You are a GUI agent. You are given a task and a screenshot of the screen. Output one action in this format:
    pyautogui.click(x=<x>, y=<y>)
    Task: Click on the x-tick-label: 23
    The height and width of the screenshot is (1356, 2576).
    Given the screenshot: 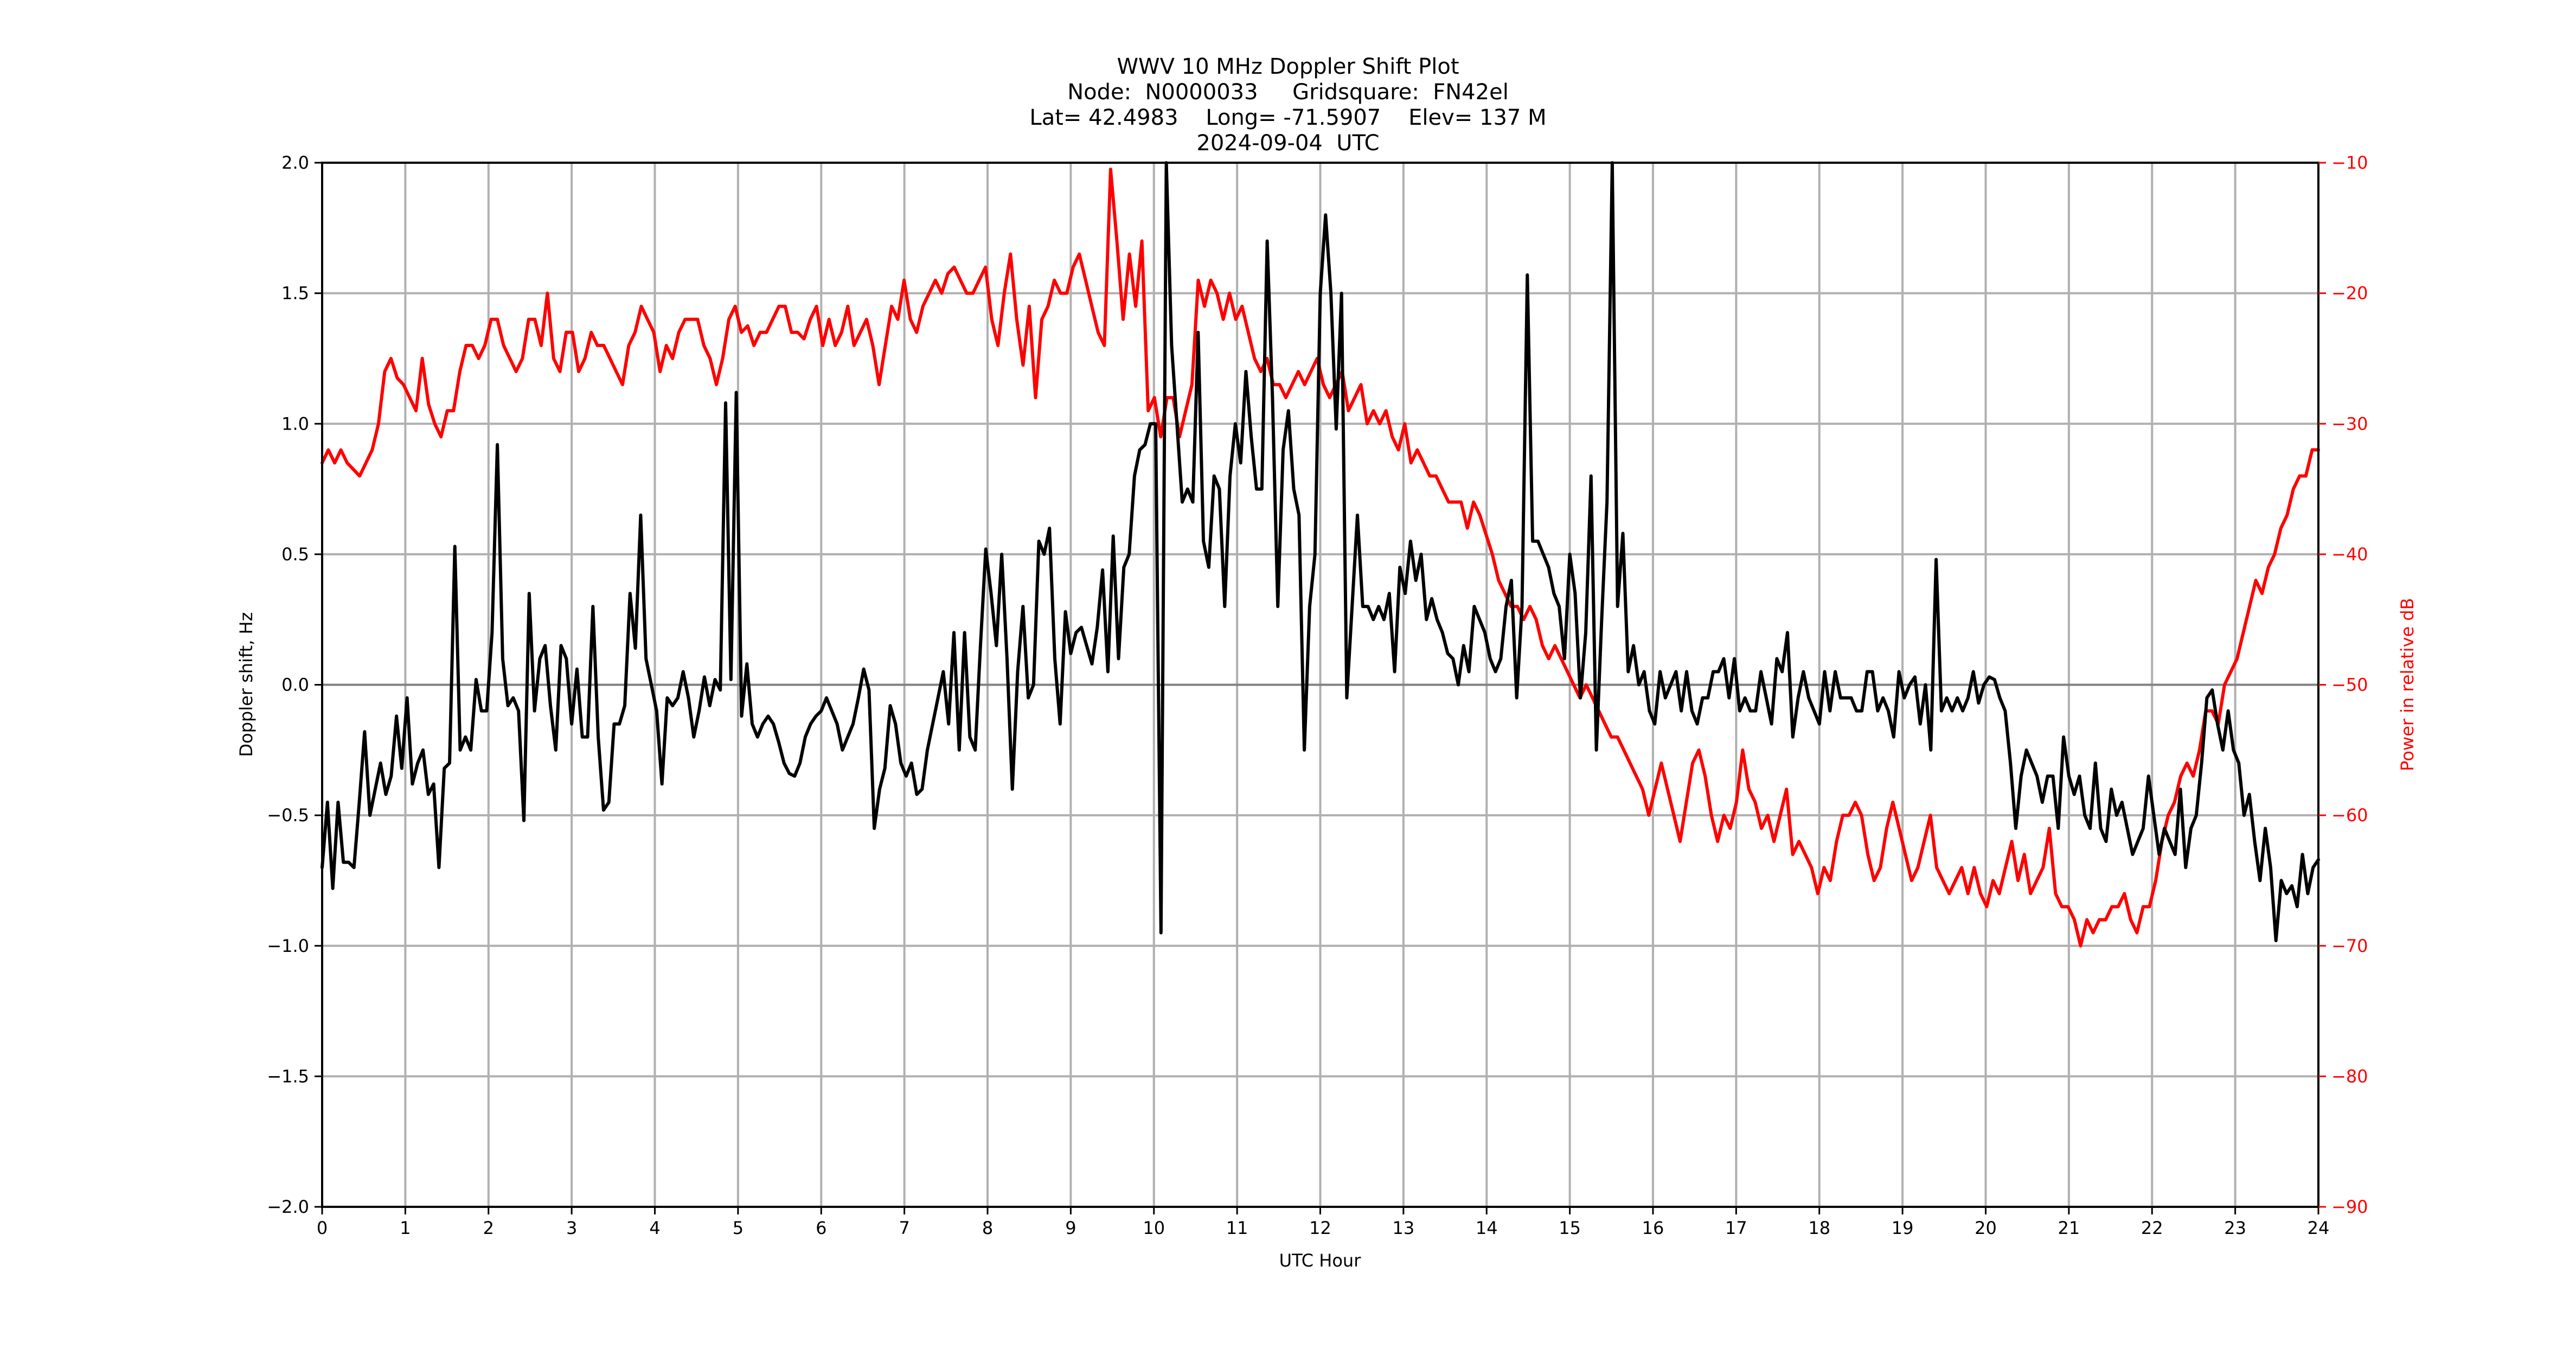 What is the action you would take?
    pyautogui.click(x=2235, y=1228)
    